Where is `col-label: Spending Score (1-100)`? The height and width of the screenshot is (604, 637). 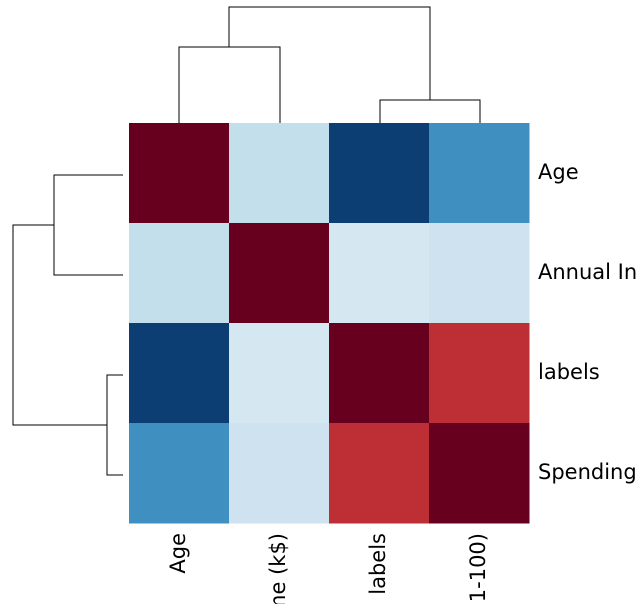
col-label: Spending Score (1-100) is located at coordinates (478, 568).